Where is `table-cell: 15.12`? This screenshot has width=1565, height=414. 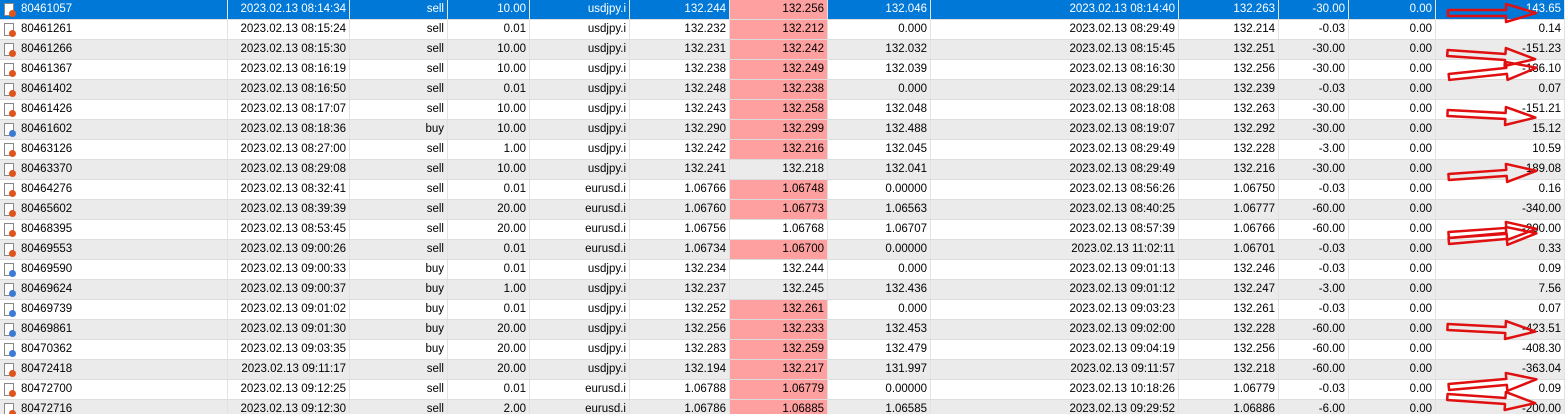
table-cell: 15.12 is located at coordinates (1500, 129).